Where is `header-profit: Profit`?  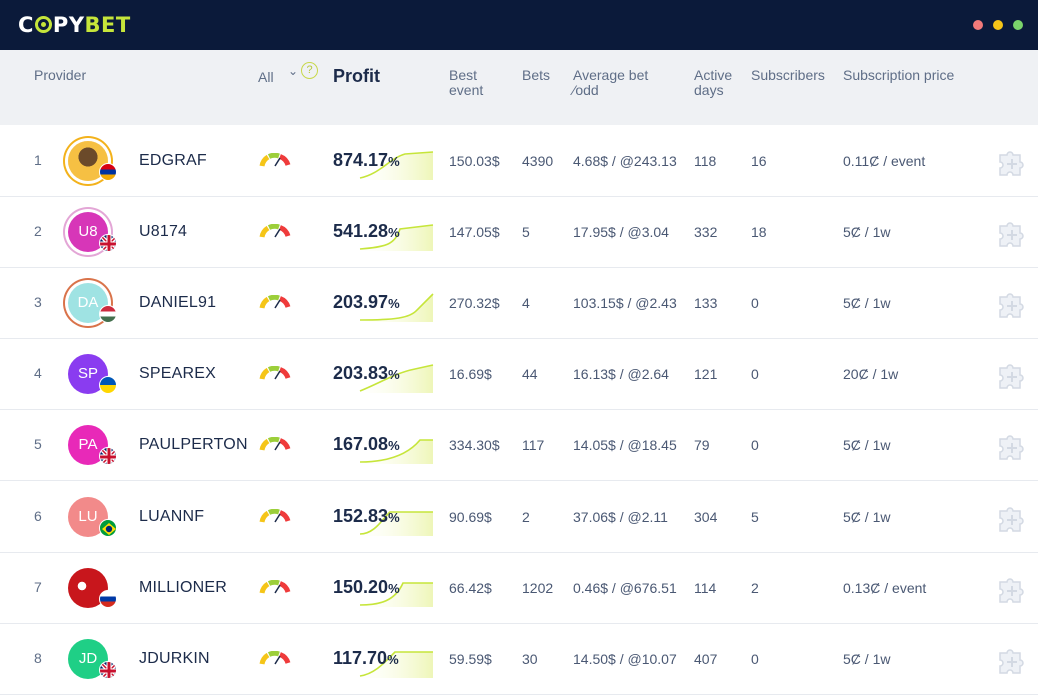
header-profit: Profit is located at coordinates (356, 76).